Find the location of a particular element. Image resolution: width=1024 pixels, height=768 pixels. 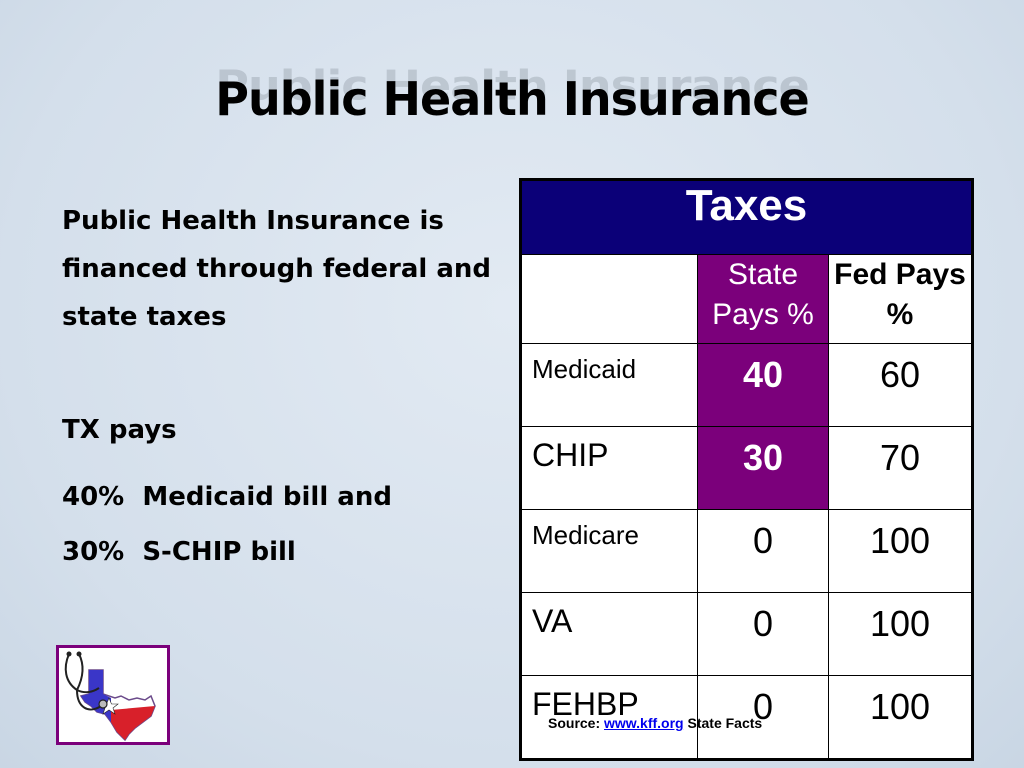

table-row: Medicare 0 100 is located at coordinates (746, 551).